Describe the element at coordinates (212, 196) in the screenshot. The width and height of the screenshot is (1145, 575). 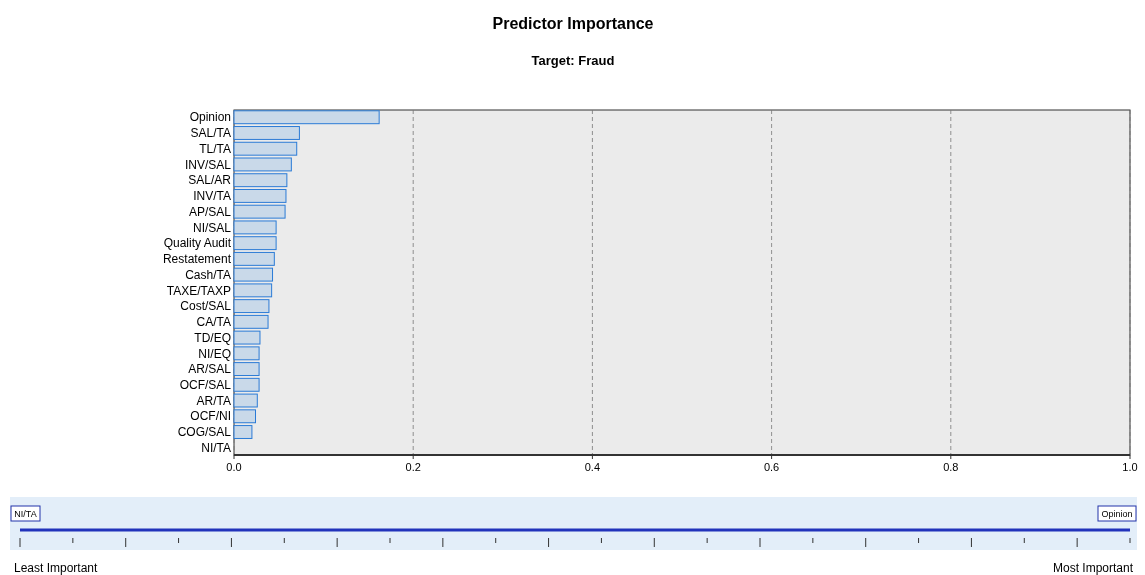
I see `y-tick-label: INV/TA` at that location.